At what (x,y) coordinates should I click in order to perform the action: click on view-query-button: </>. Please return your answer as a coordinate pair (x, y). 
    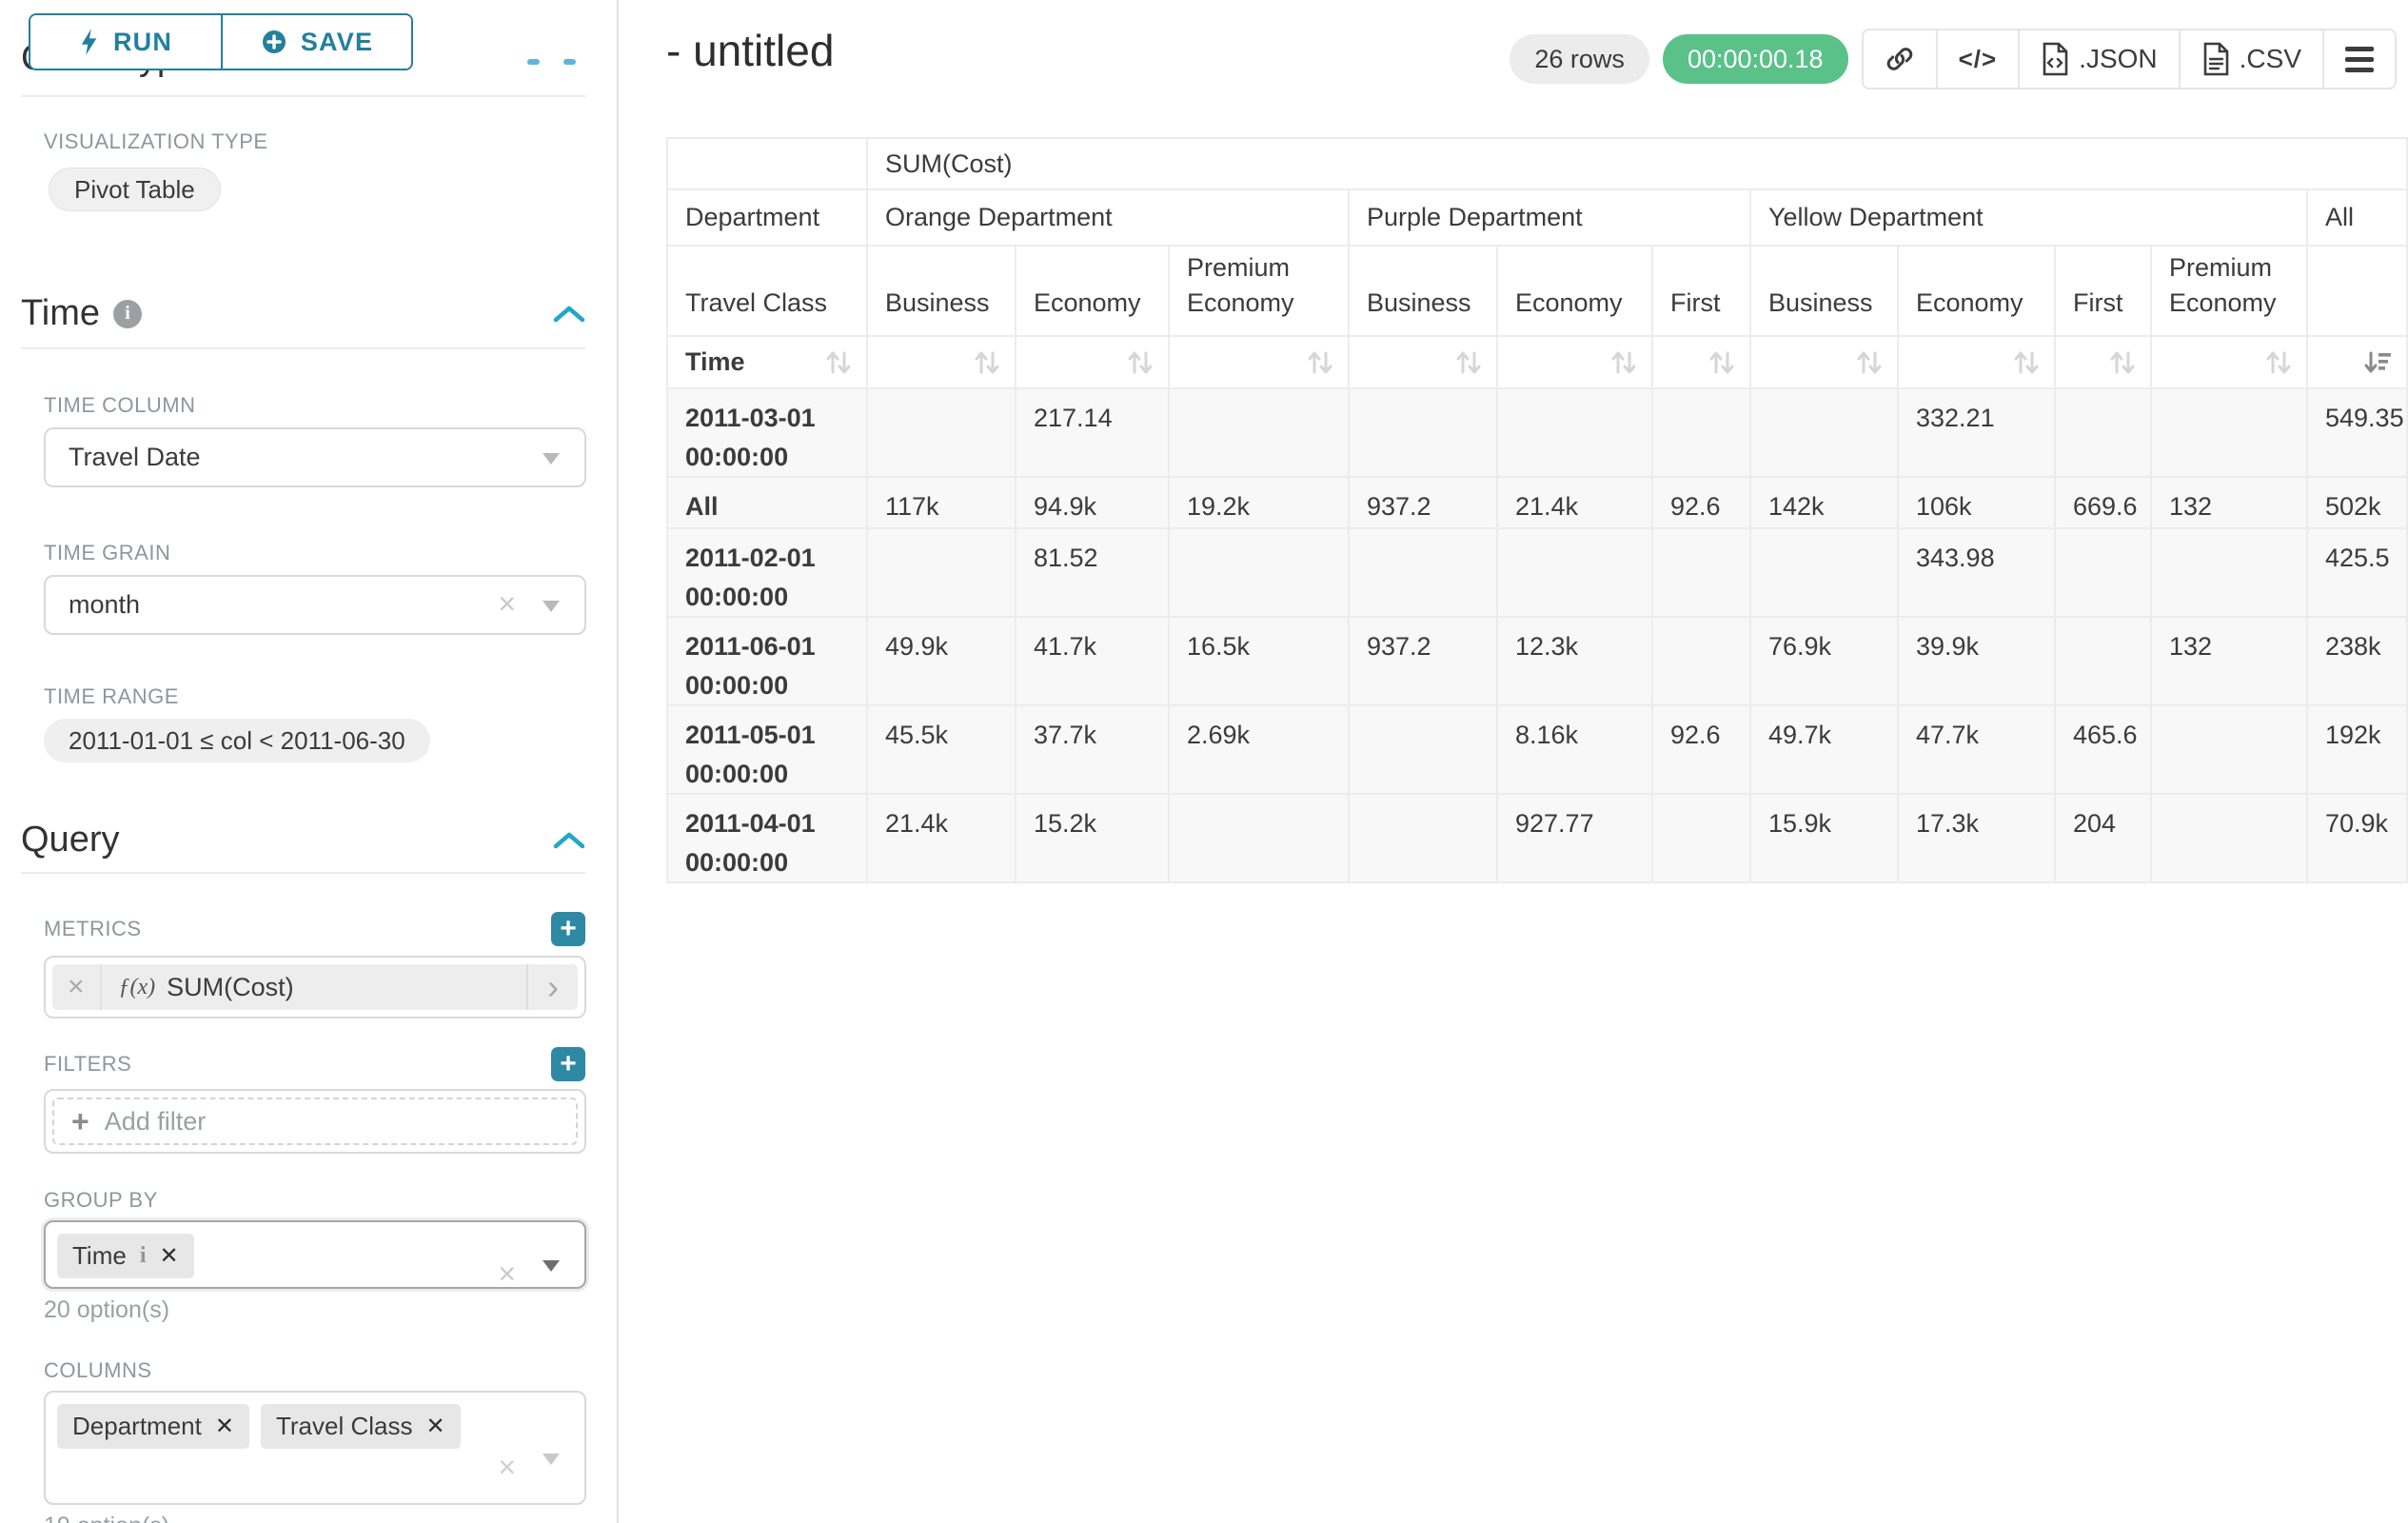
    Looking at the image, I should click on (1977, 59).